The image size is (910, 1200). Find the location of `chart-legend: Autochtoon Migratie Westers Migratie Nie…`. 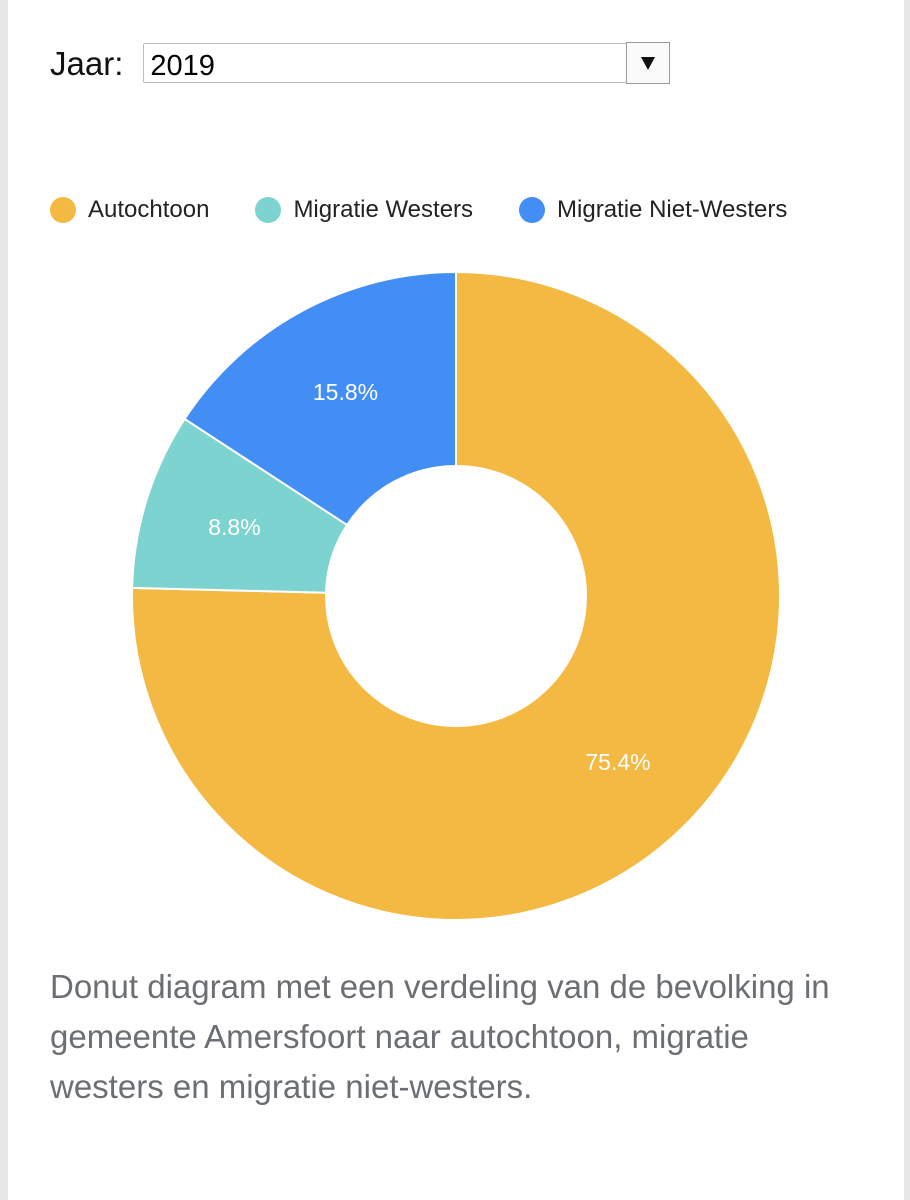

chart-legend: Autochtoon Migratie Westers Migratie Nie… is located at coordinates (418, 210).